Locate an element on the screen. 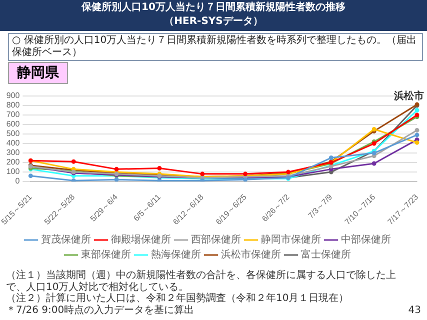 The width and height of the screenshot is (427, 320). x-tick-label: 7/10～7/16 is located at coordinates (360, 209).